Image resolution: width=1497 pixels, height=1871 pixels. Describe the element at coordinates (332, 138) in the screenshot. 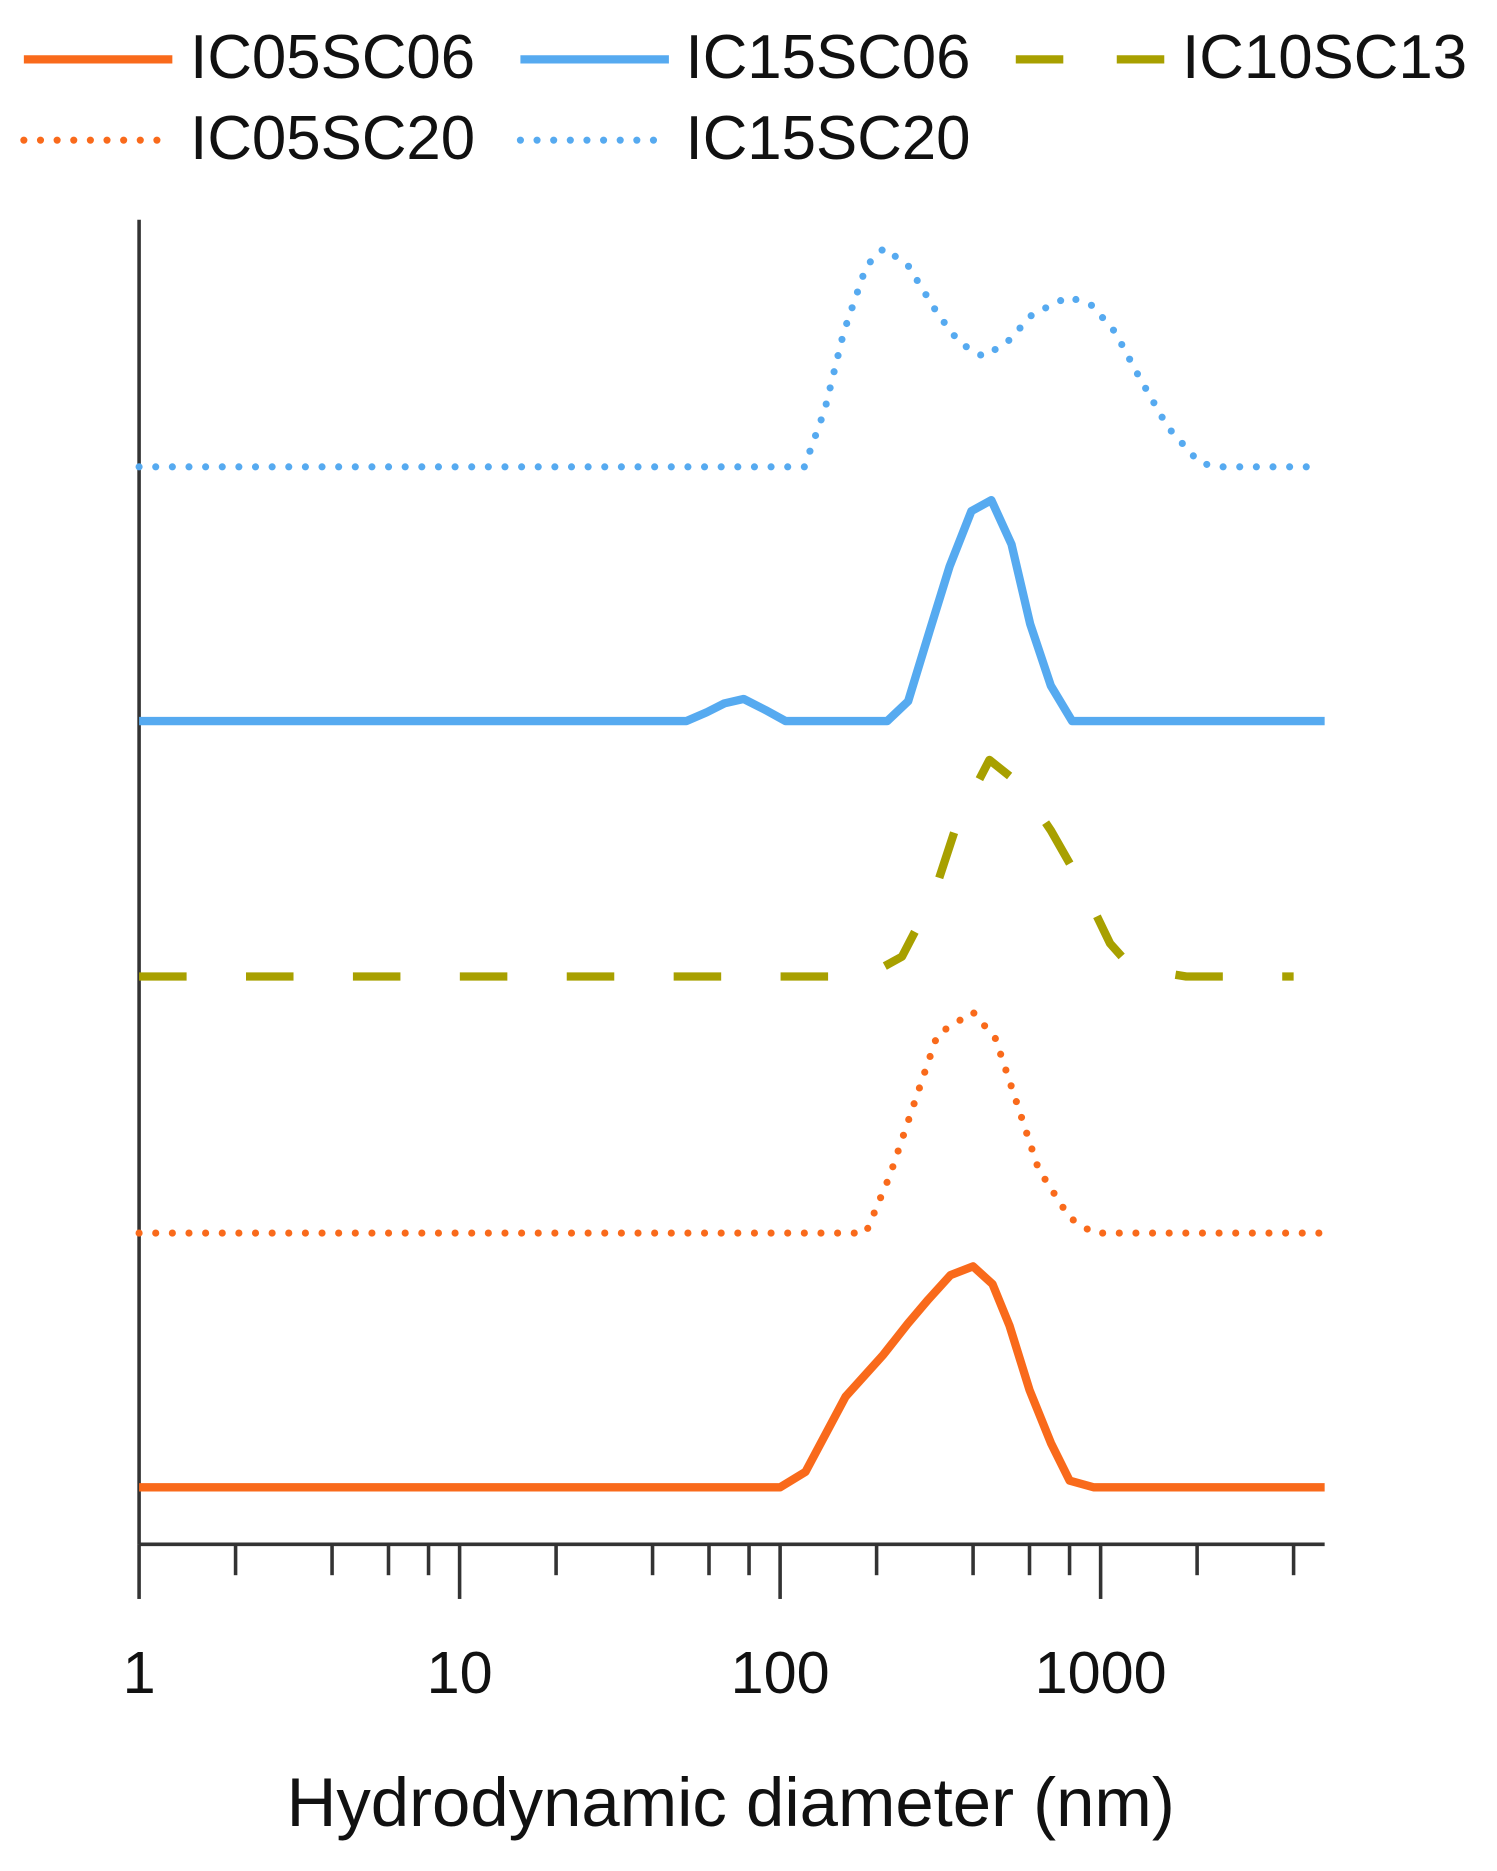

I see `legend-label: IC05SC20` at that location.